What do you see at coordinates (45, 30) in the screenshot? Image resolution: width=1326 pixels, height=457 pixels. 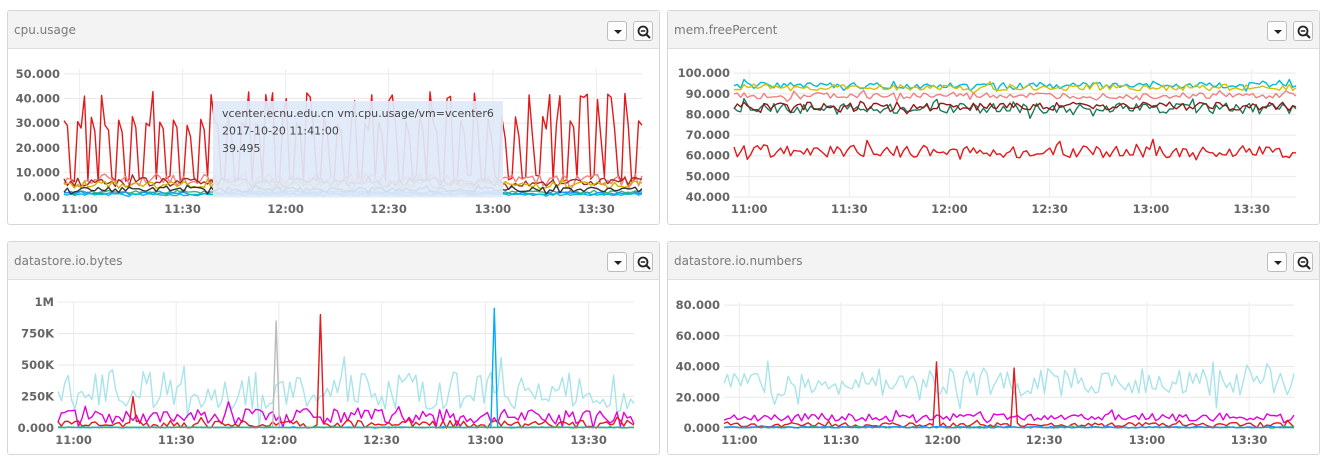 I see `panel-title: cpu.usage` at bounding box center [45, 30].